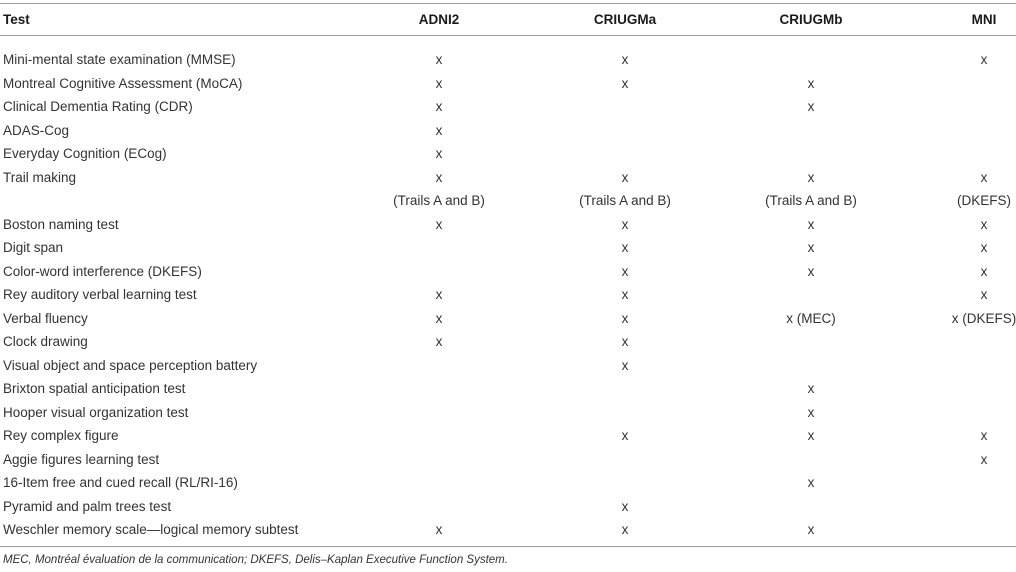  Describe the element at coordinates (100, 294) in the screenshot. I see `row-test-name: Rey auditory verbal learning test` at that location.